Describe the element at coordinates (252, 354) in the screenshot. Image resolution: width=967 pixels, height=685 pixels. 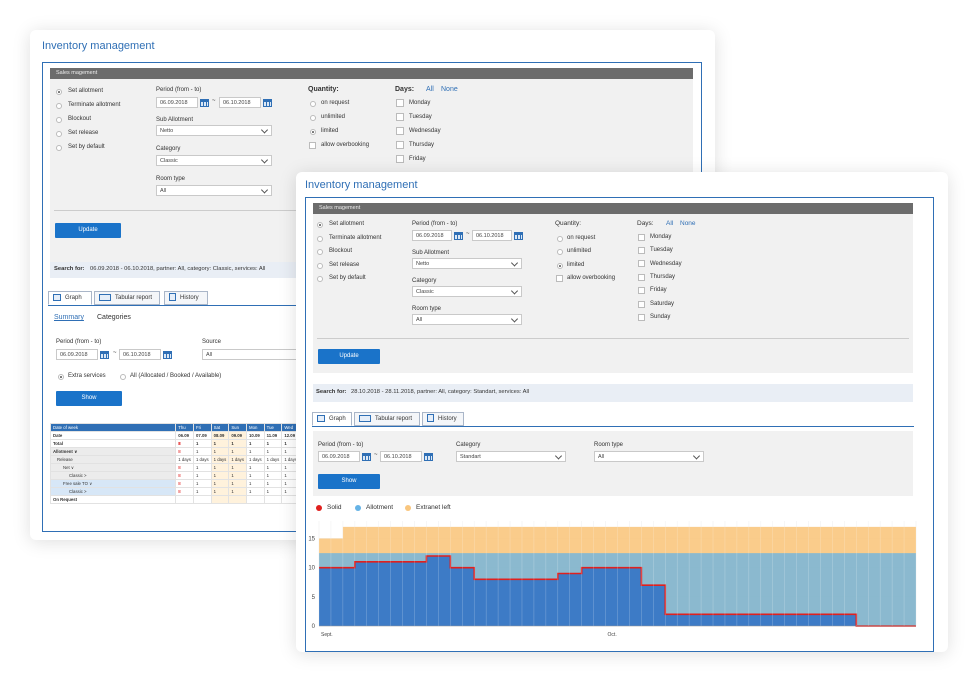
I see `source-select: All` at that location.